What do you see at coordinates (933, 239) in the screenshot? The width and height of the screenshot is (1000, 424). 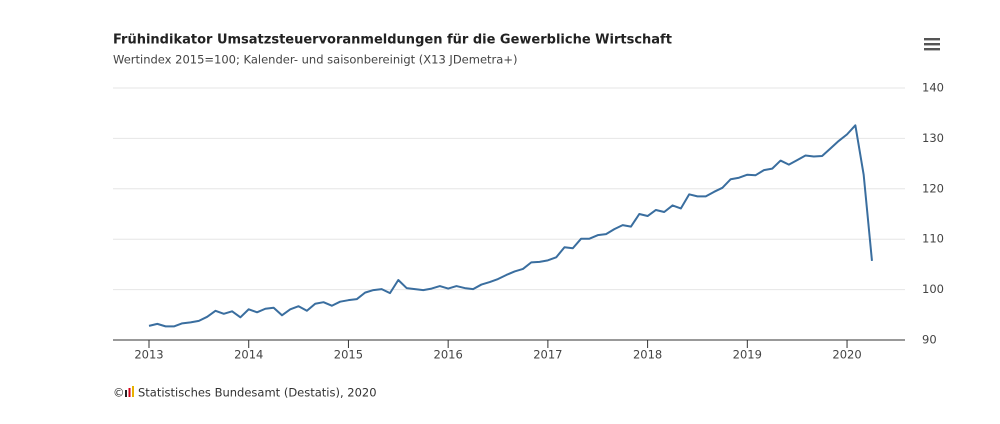 I see `y-tick-label: 110` at bounding box center [933, 239].